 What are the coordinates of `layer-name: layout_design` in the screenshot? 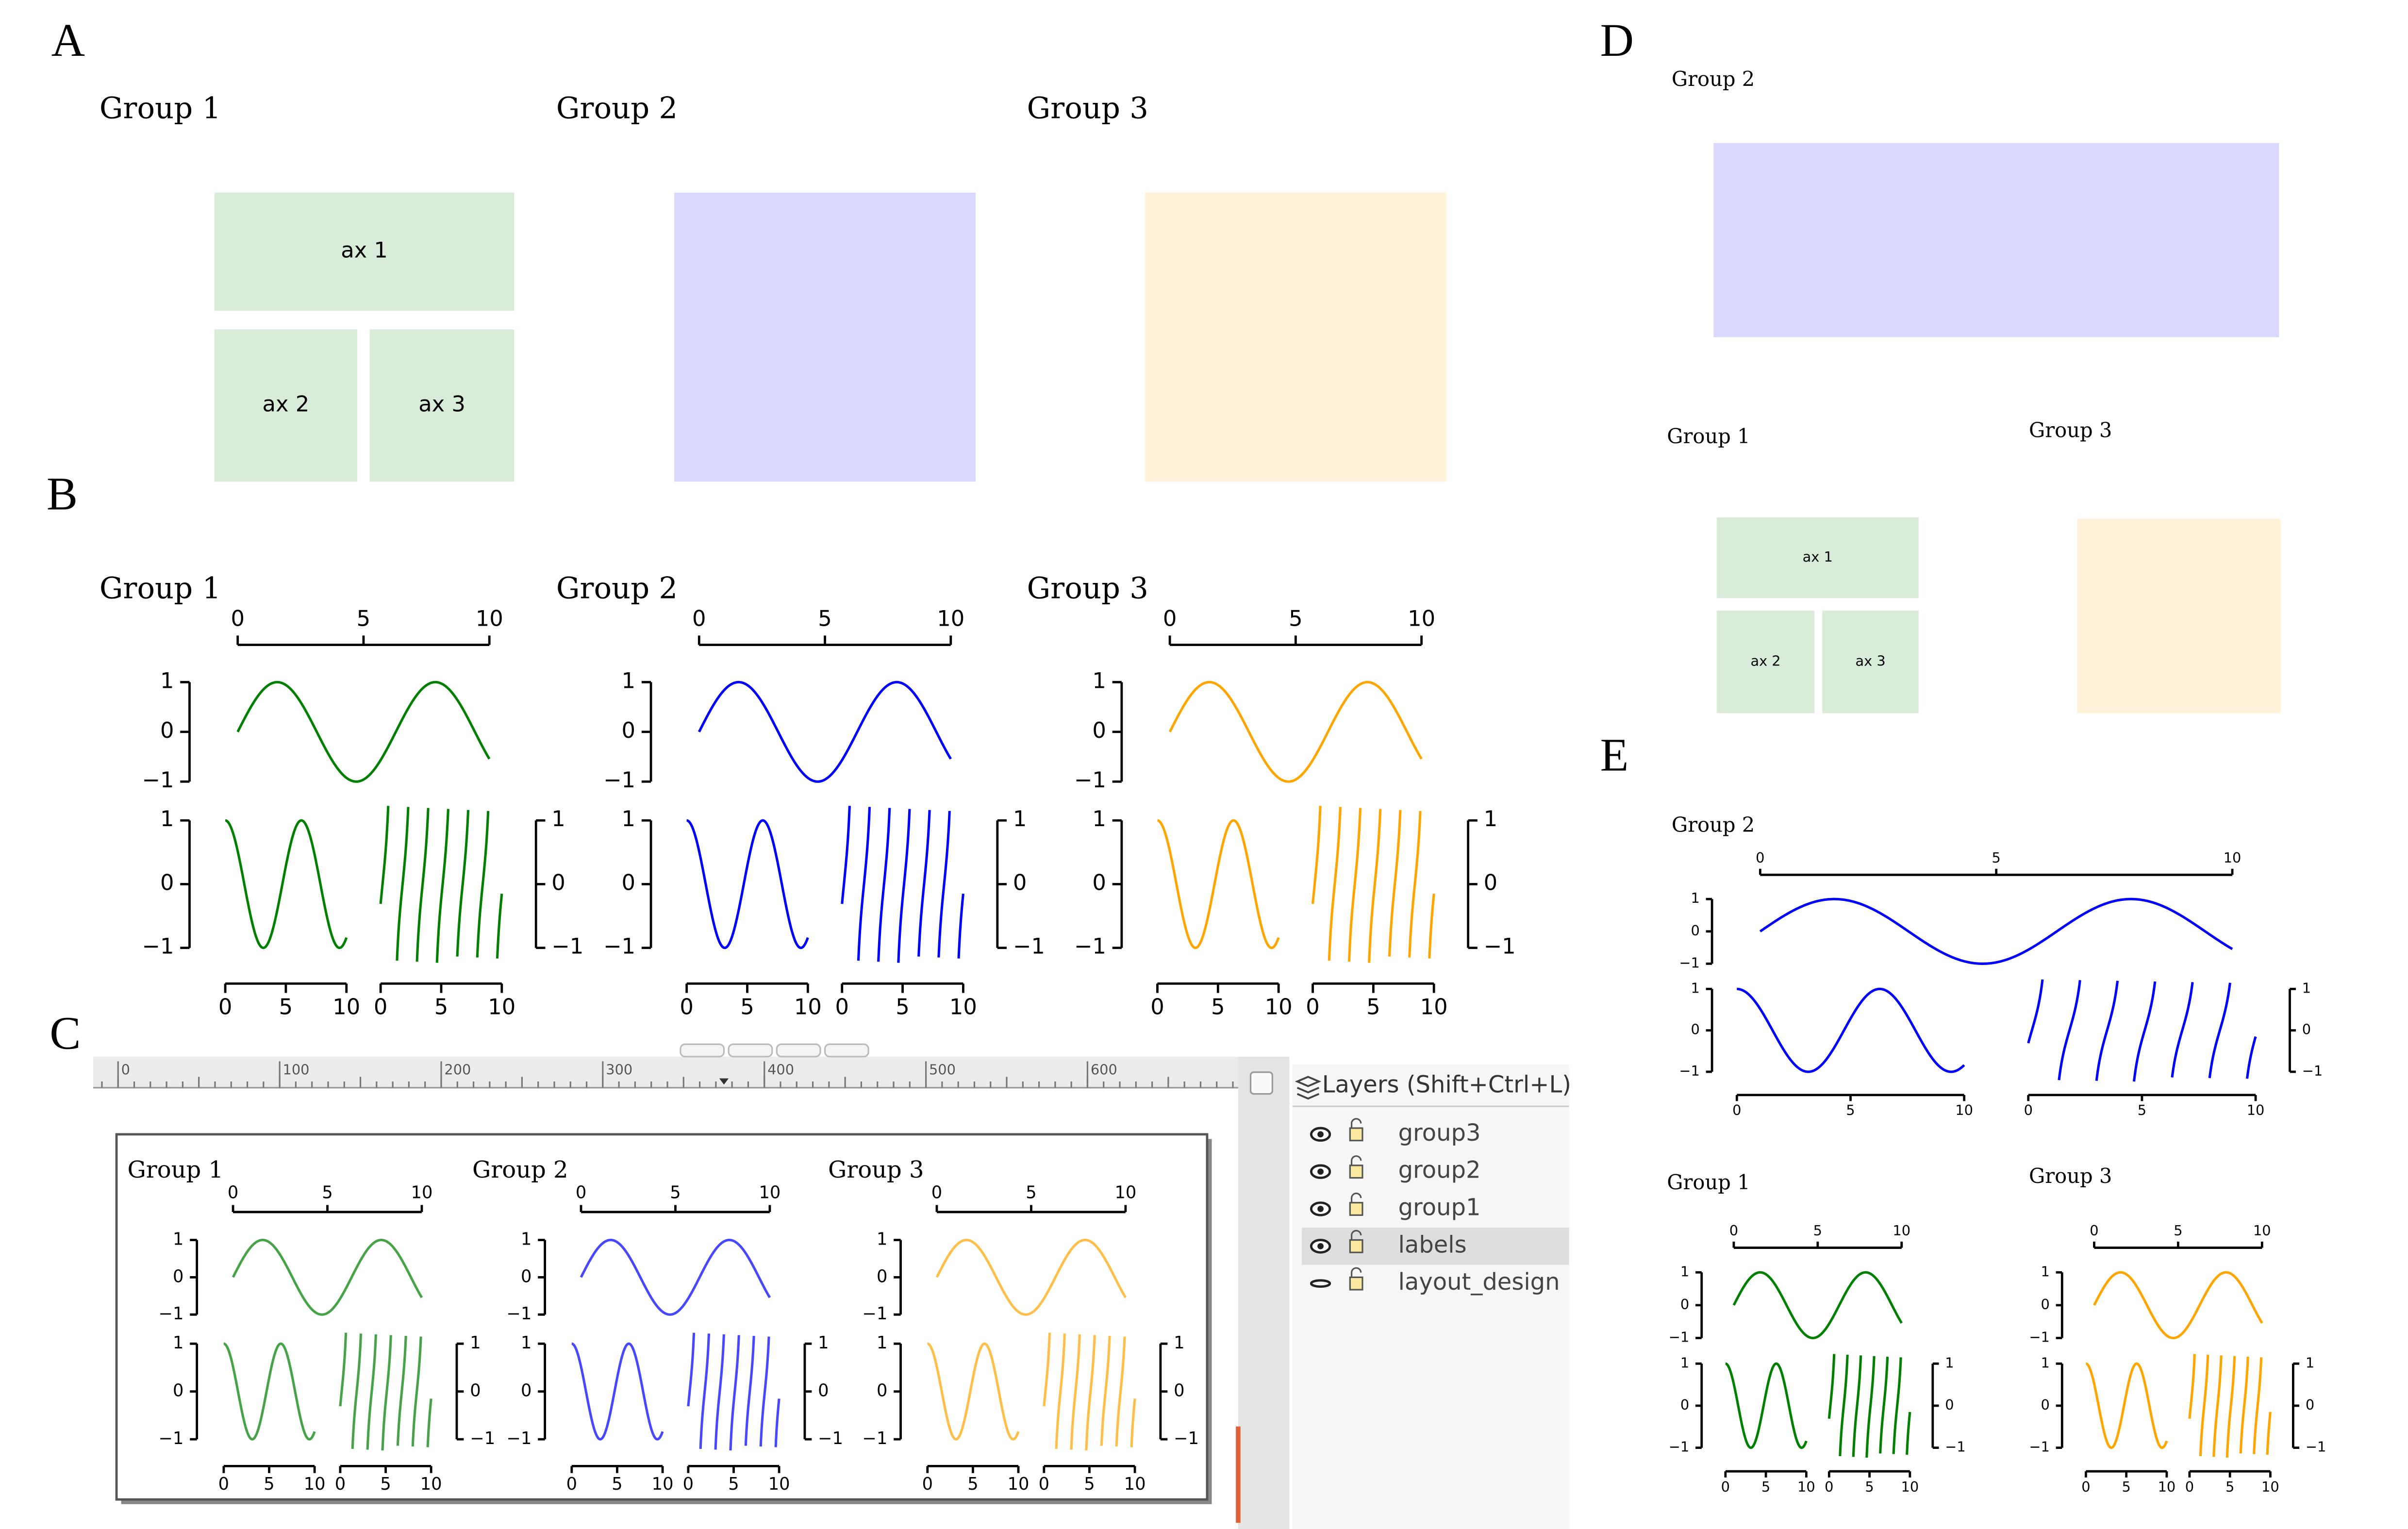 It's located at (1479, 1282).